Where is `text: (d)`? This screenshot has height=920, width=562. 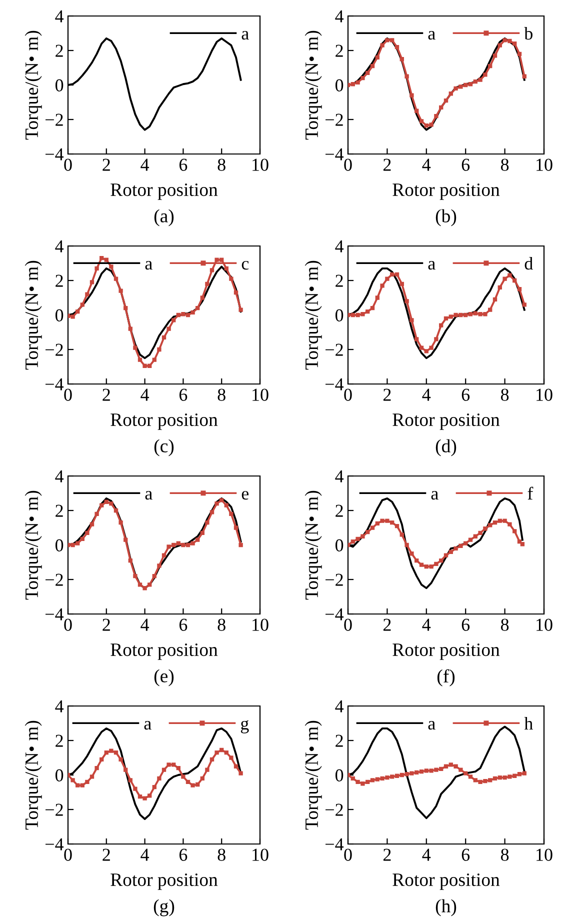 text: (d) is located at coordinates (446, 447).